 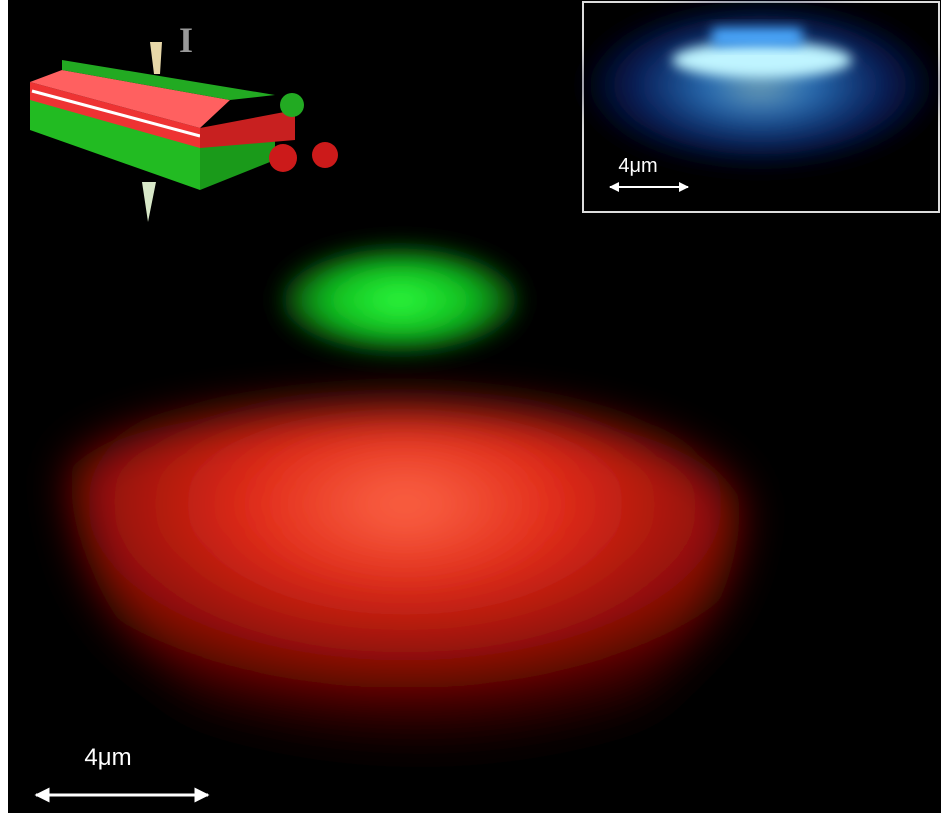 What do you see at coordinates (186, 40) in the screenshot?
I see `current-label: I` at bounding box center [186, 40].